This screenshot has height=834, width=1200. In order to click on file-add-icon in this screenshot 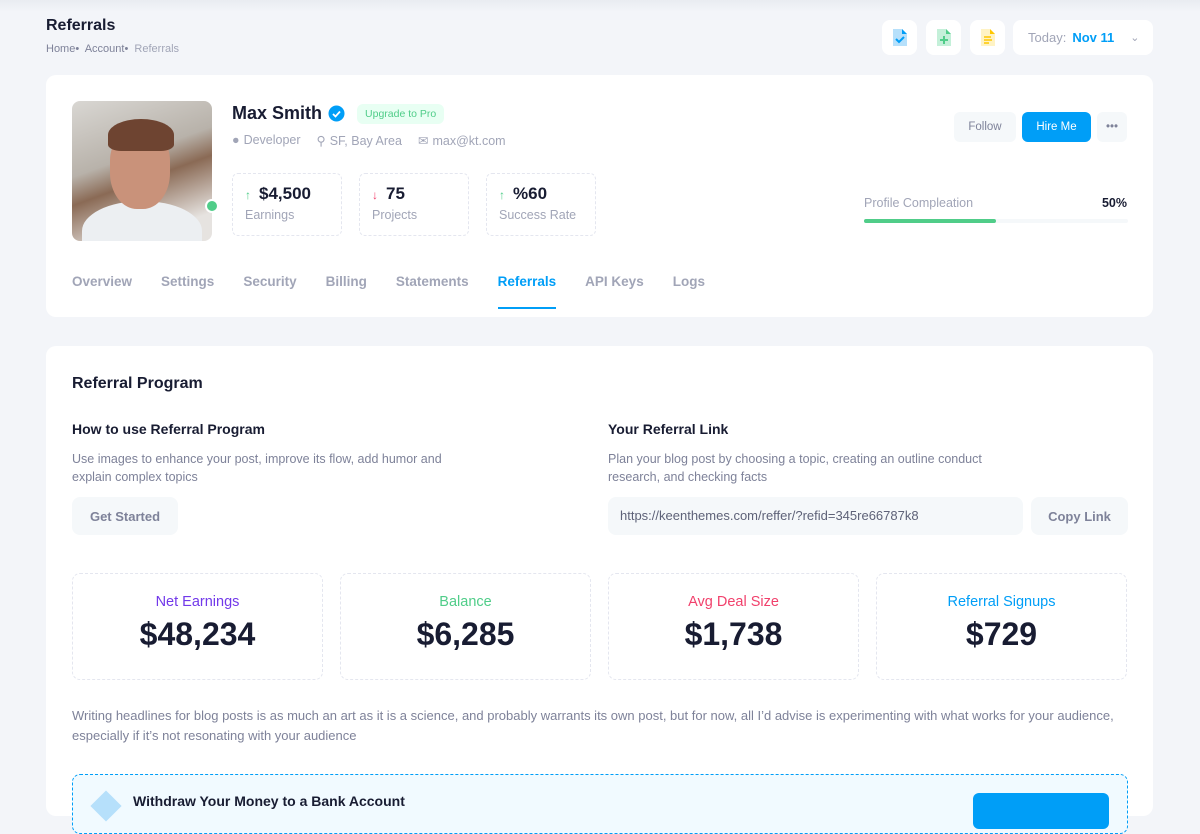, I will do `click(943, 37)`.